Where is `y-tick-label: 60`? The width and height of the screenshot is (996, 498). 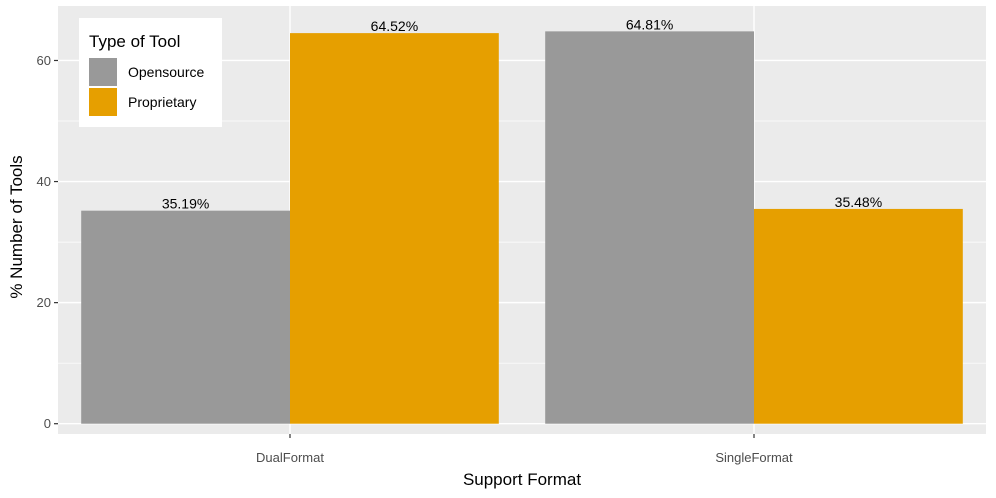 y-tick-label: 60 is located at coordinates (44, 60).